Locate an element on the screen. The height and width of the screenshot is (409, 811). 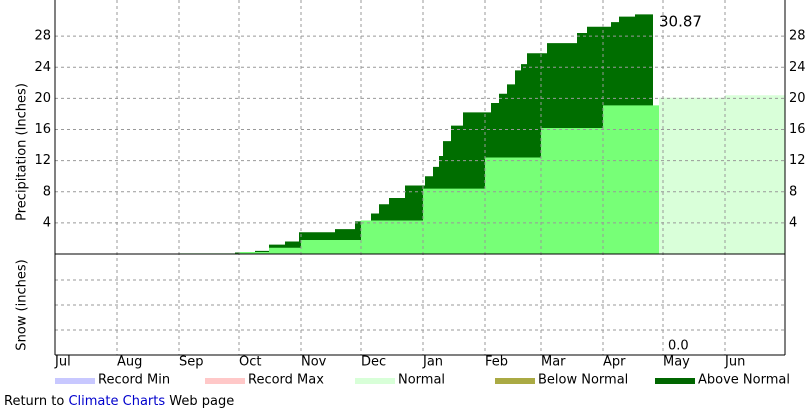
legend-label: Record Max is located at coordinates (286, 380).